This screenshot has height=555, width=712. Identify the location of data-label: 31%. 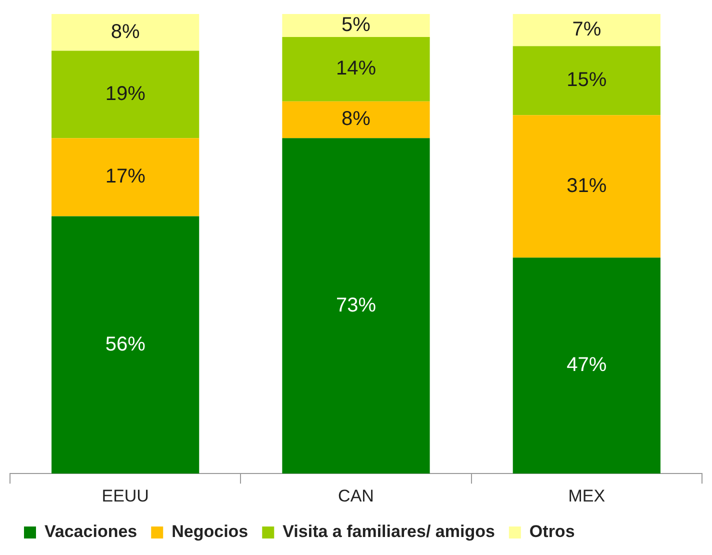
(586, 185).